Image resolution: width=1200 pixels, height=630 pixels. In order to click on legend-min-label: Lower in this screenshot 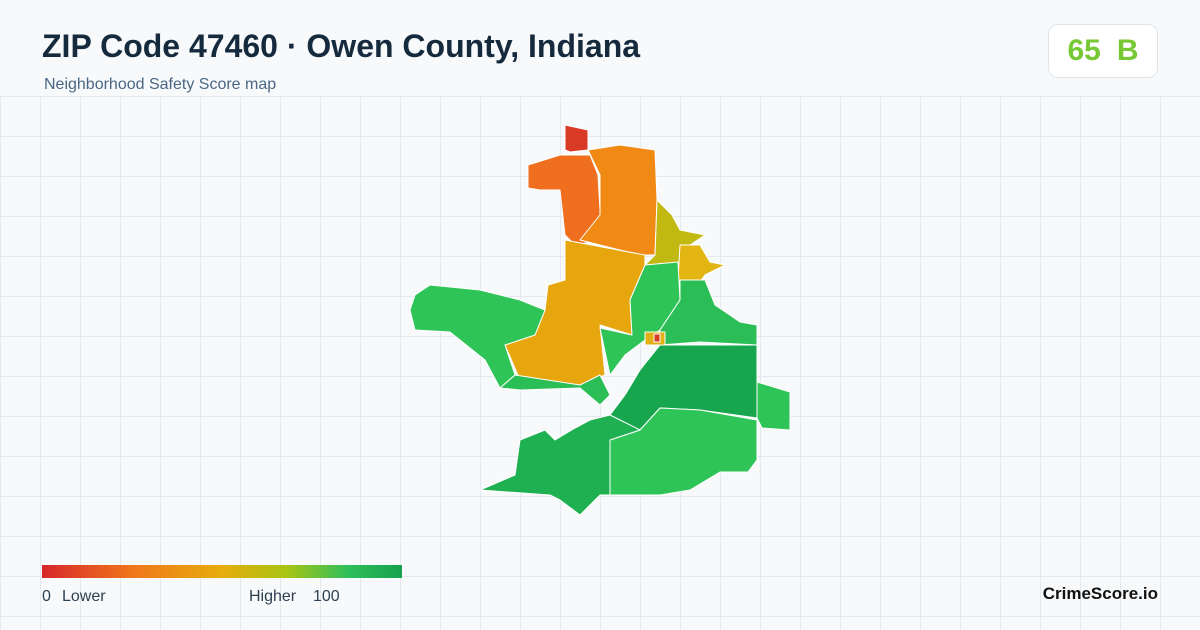, I will do `click(84, 596)`.